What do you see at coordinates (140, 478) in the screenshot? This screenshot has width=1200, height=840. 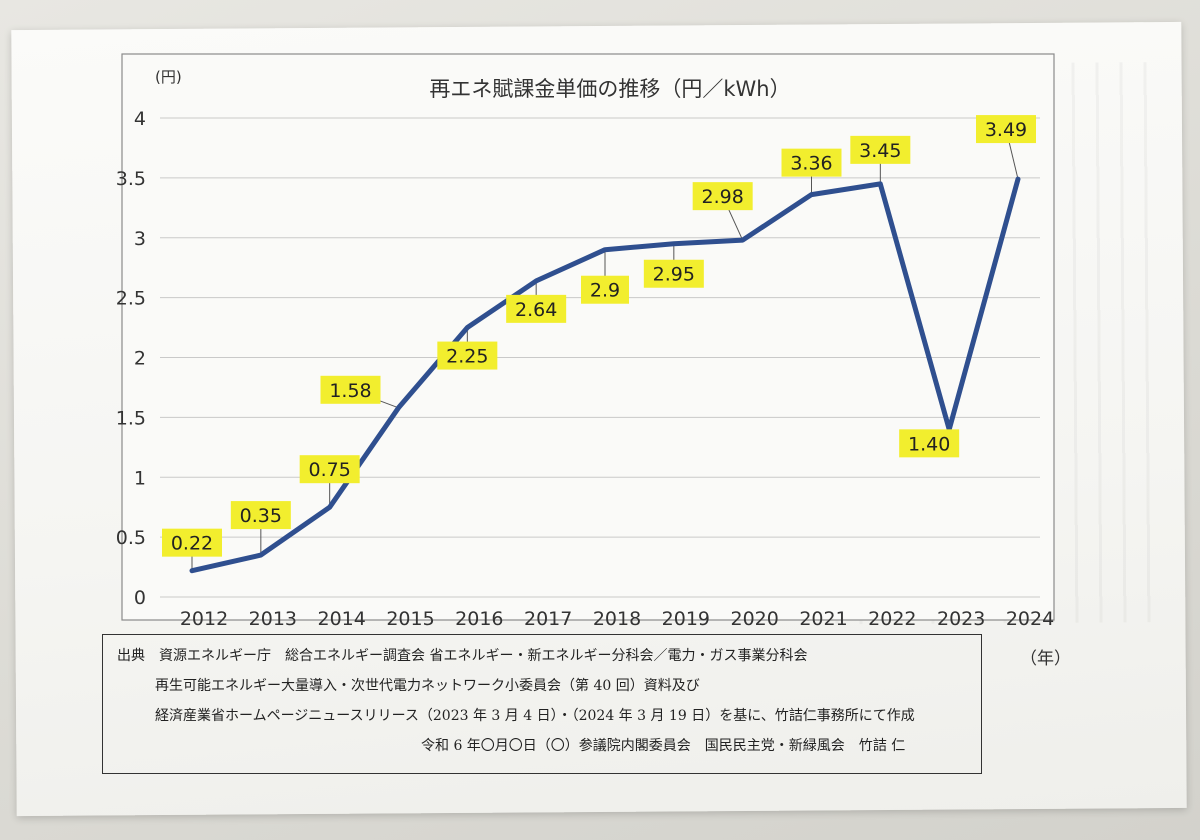 I see `y-tick-label: 1` at bounding box center [140, 478].